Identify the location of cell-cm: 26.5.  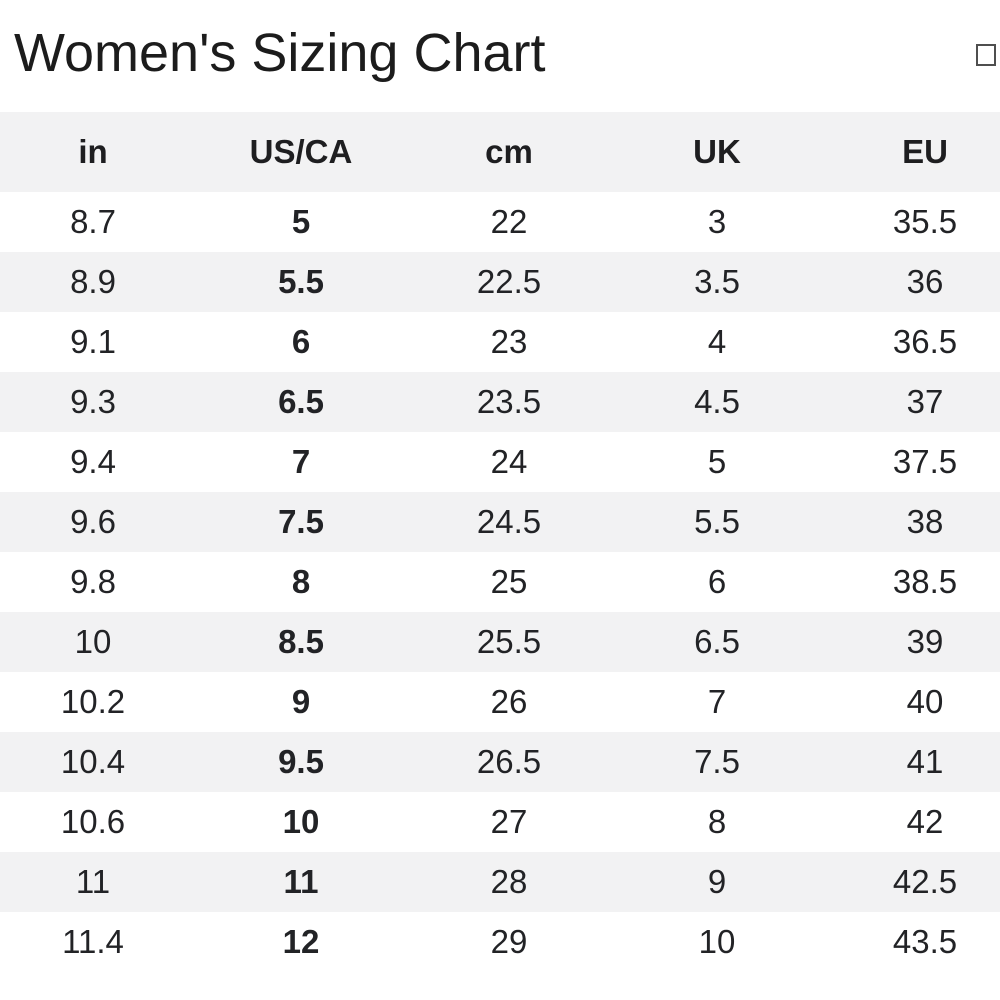
(509, 762).